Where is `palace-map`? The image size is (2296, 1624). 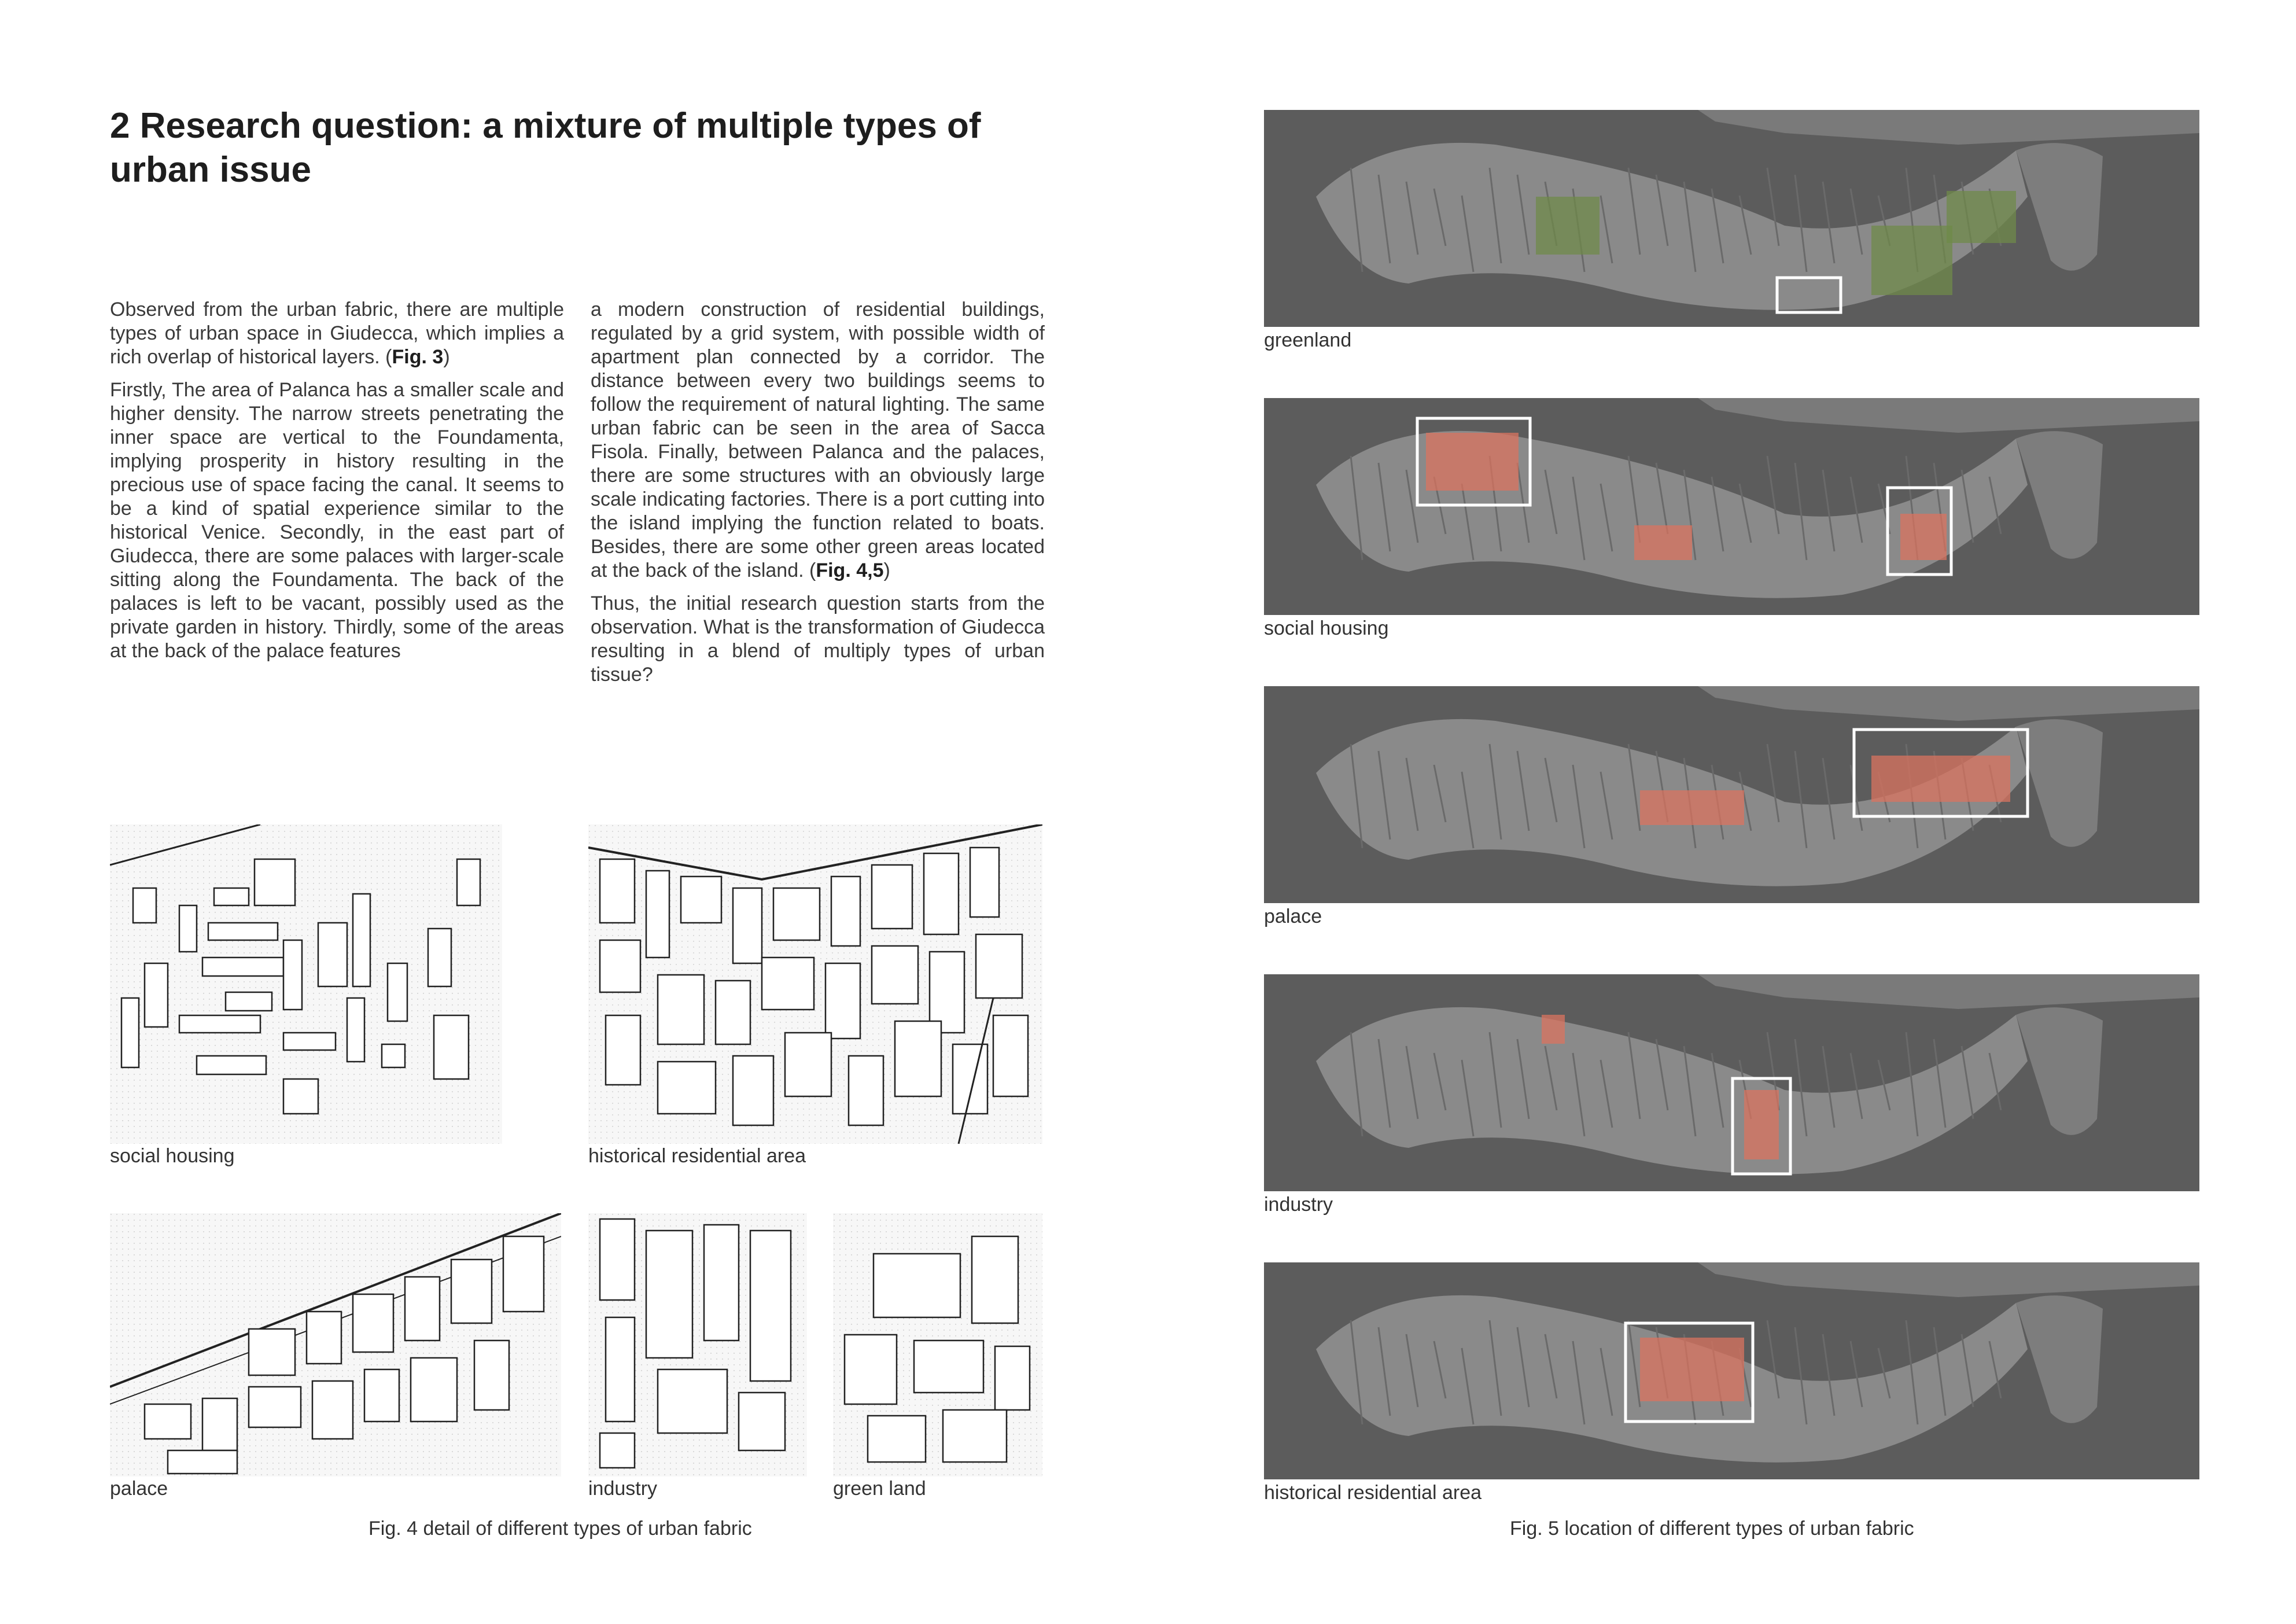
palace-map is located at coordinates (335, 1344).